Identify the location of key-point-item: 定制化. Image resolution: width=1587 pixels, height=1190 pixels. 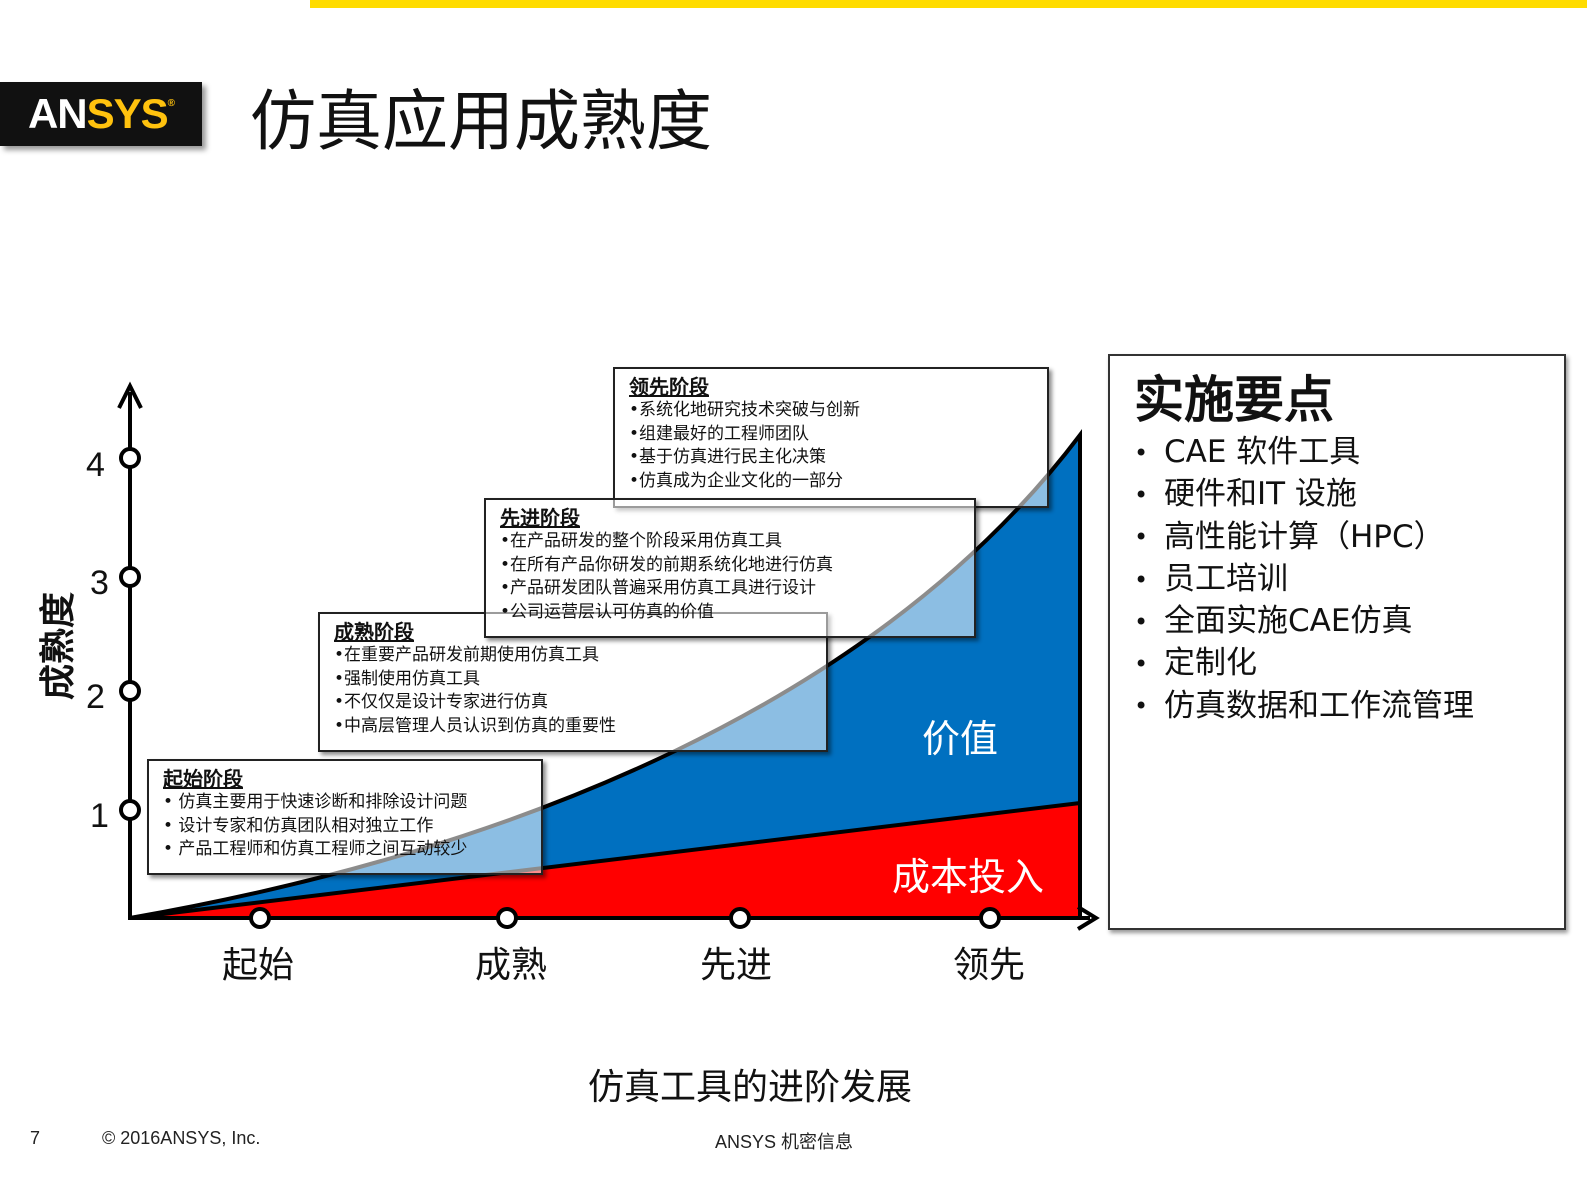
(1349, 664).